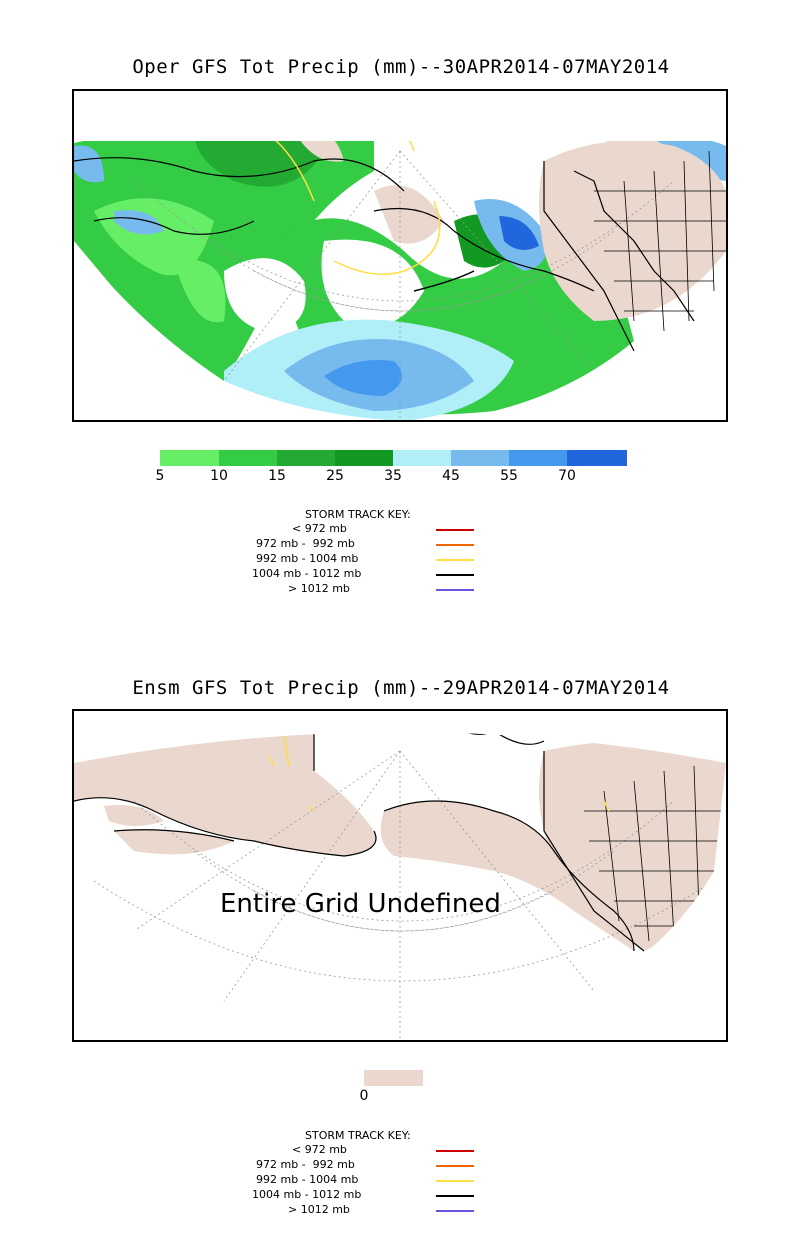 This screenshot has width=802, height=1240. I want to click on panel2-colorbar: 0, so click(392, 1088).